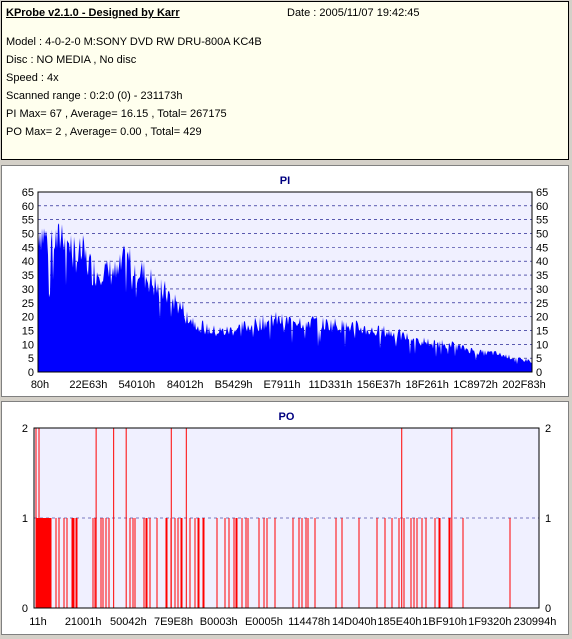 This screenshot has height=639, width=572. I want to click on pi-xtick: 202F83h, so click(523, 385).